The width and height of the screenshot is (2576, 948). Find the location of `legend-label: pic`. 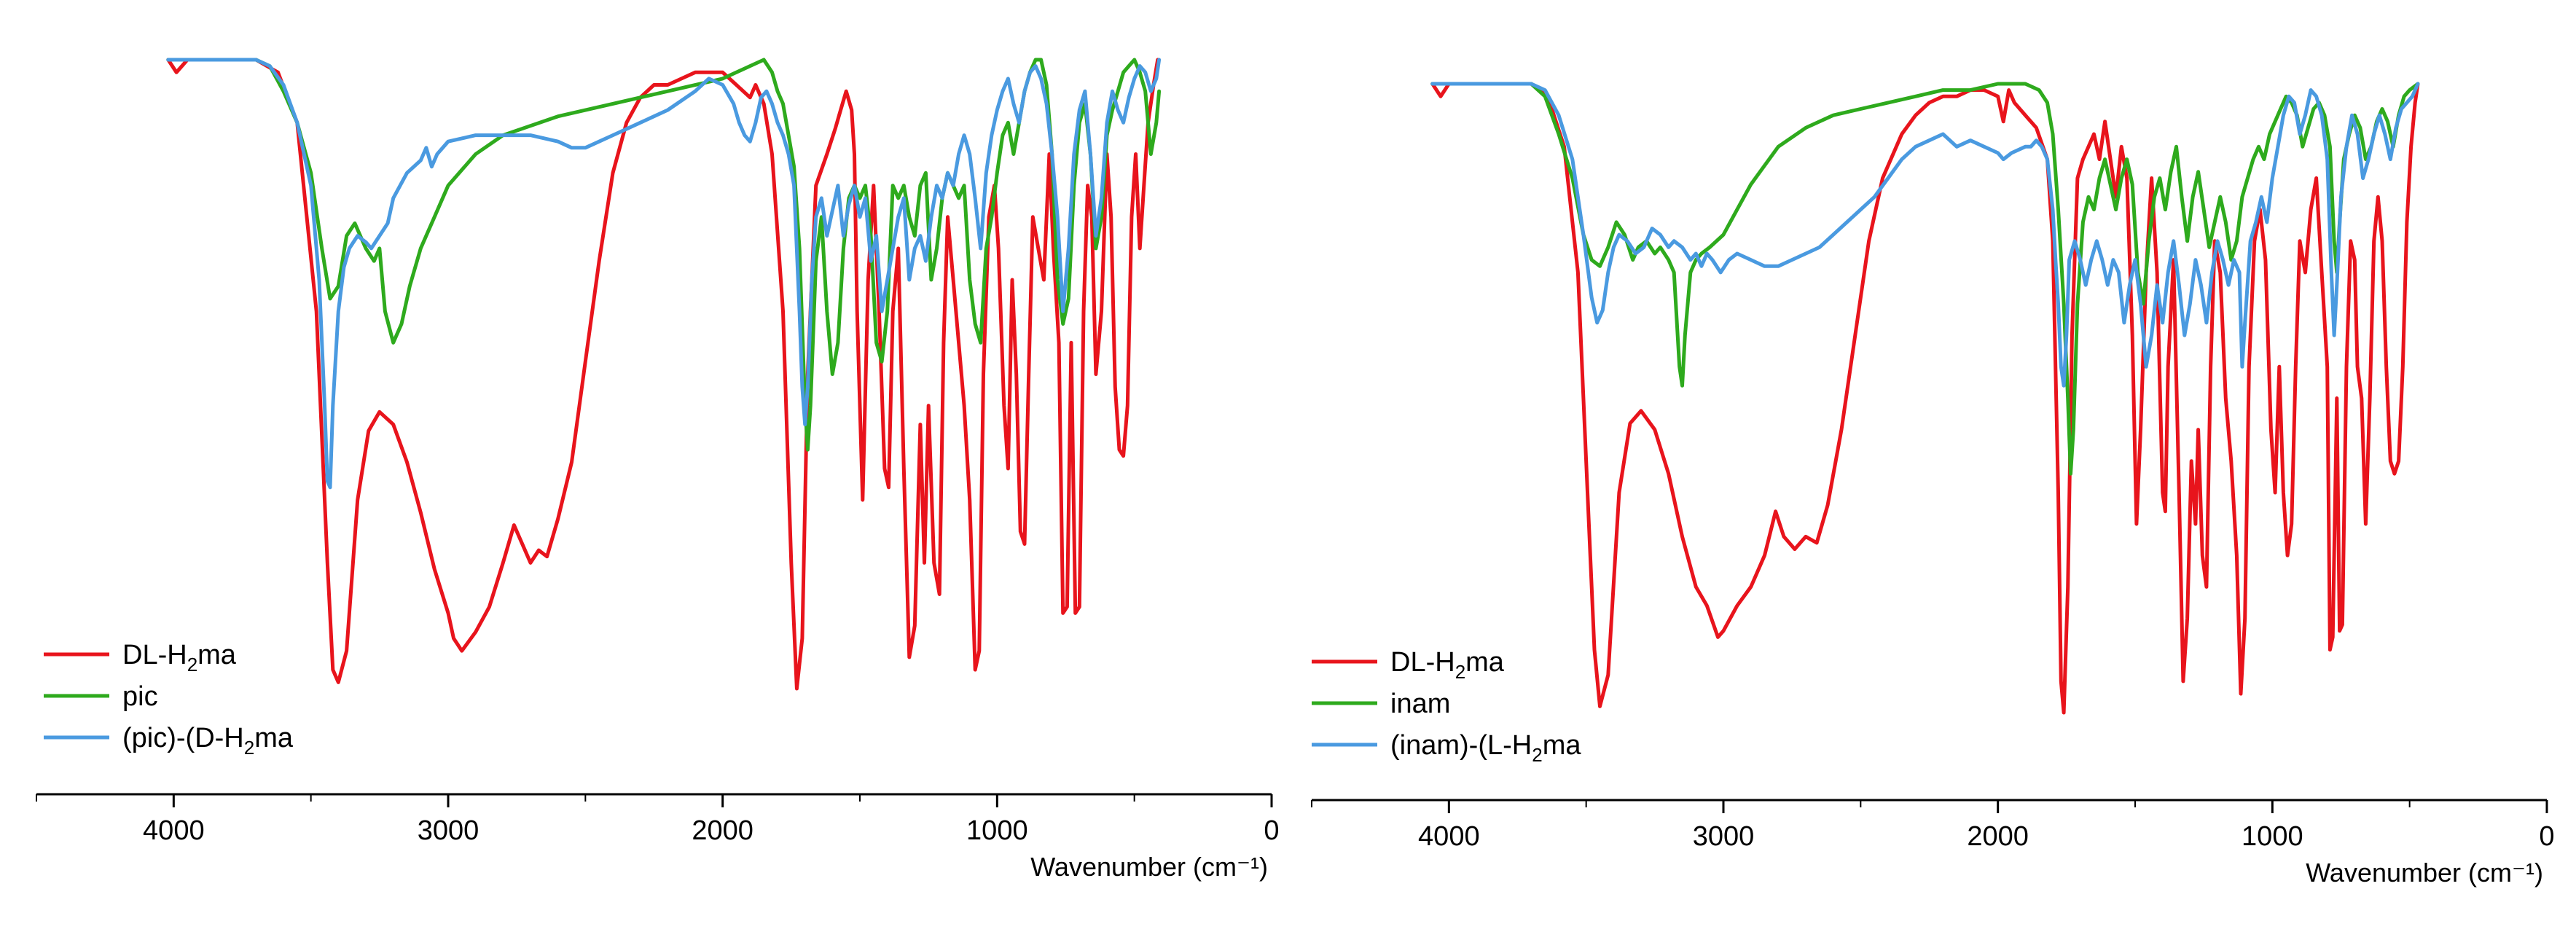

legend-label: pic is located at coordinates (140, 696).